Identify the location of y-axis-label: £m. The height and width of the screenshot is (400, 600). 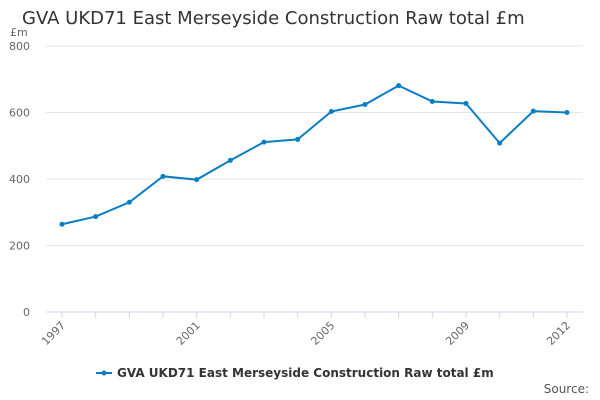
(19, 32).